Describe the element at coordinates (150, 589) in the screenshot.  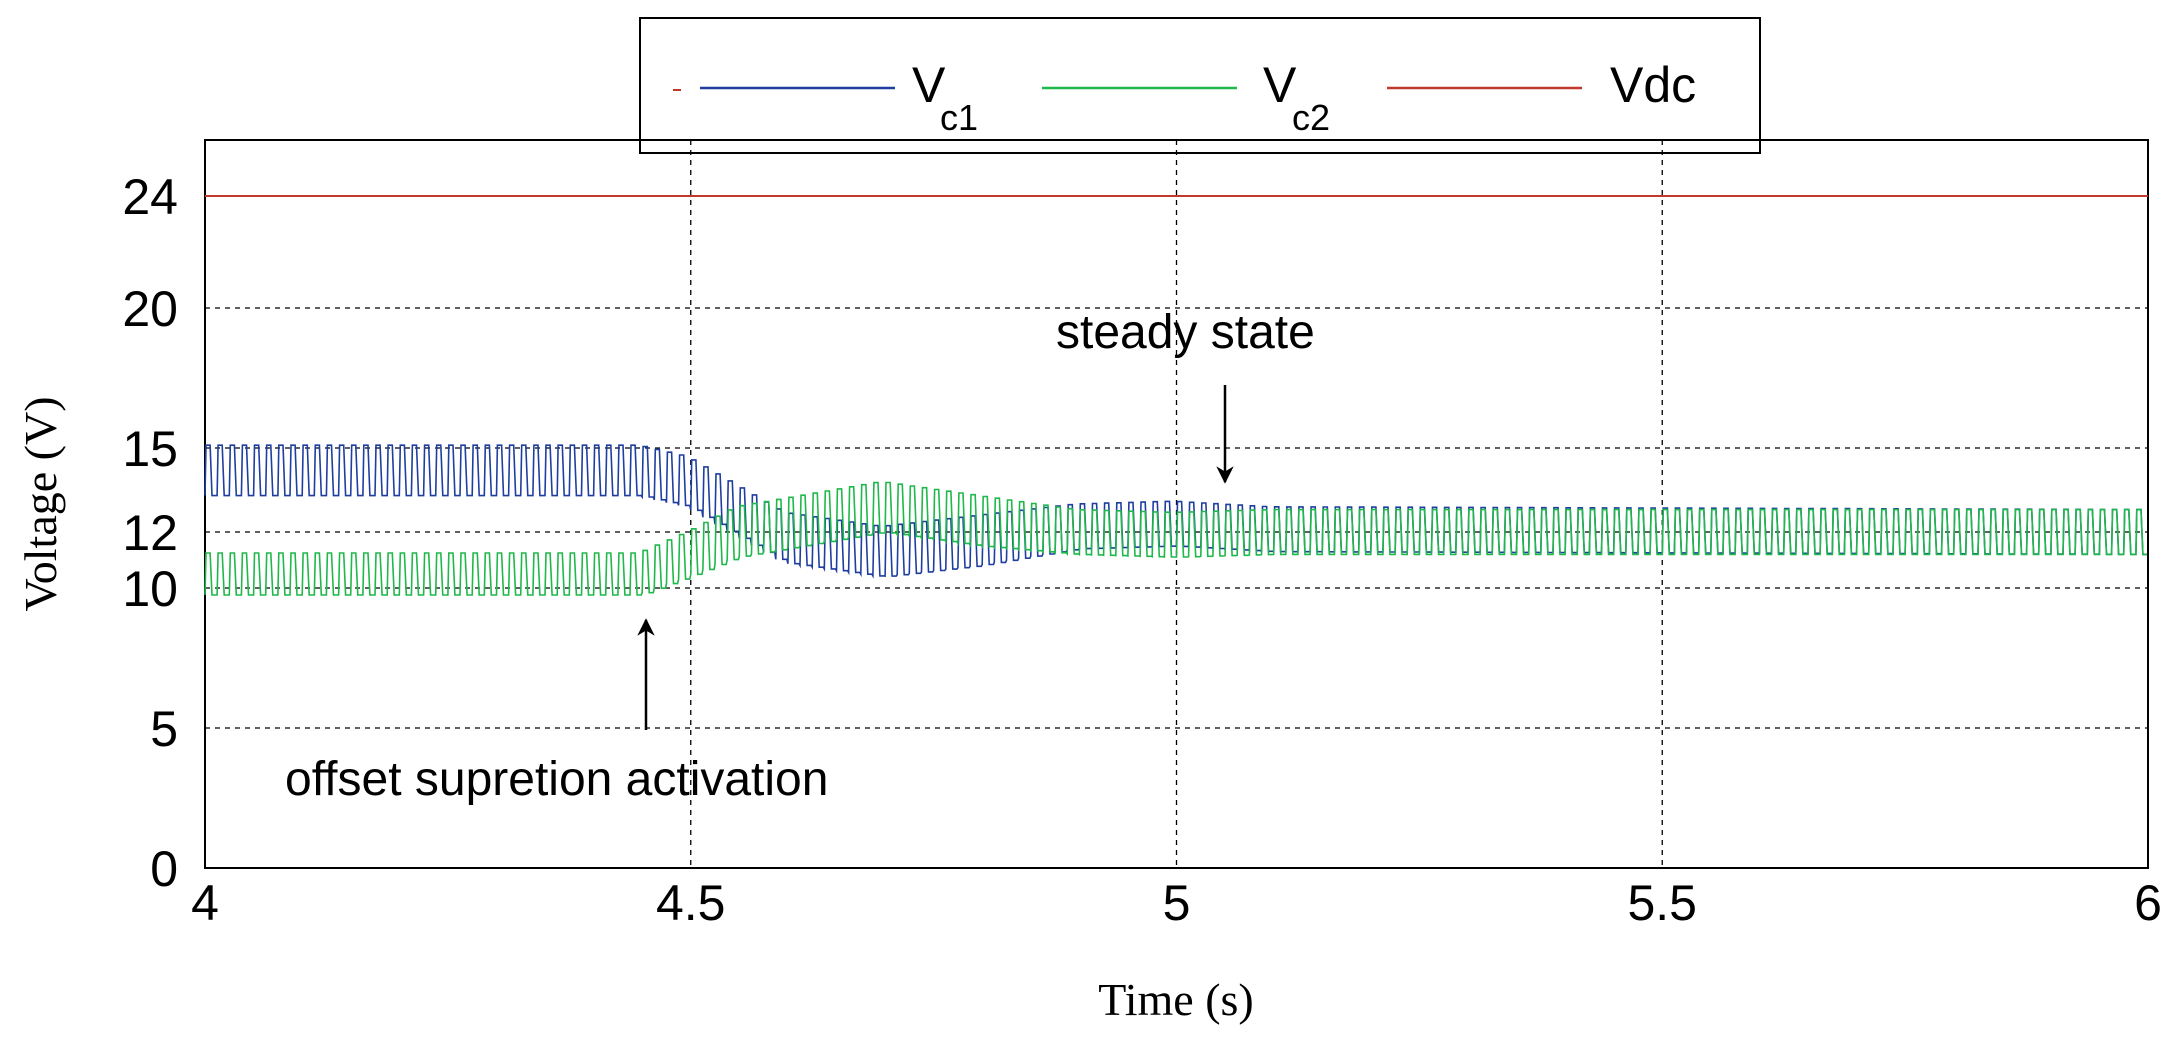
I see `y-tick-label: 10` at that location.